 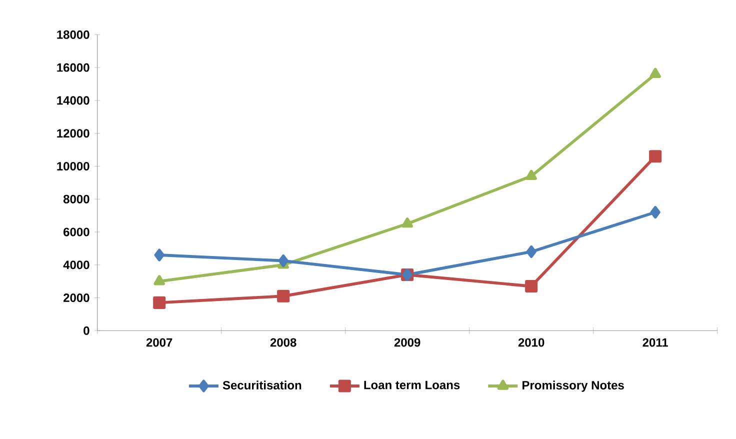 I want to click on y-tick-label: 4000, so click(x=76, y=265).